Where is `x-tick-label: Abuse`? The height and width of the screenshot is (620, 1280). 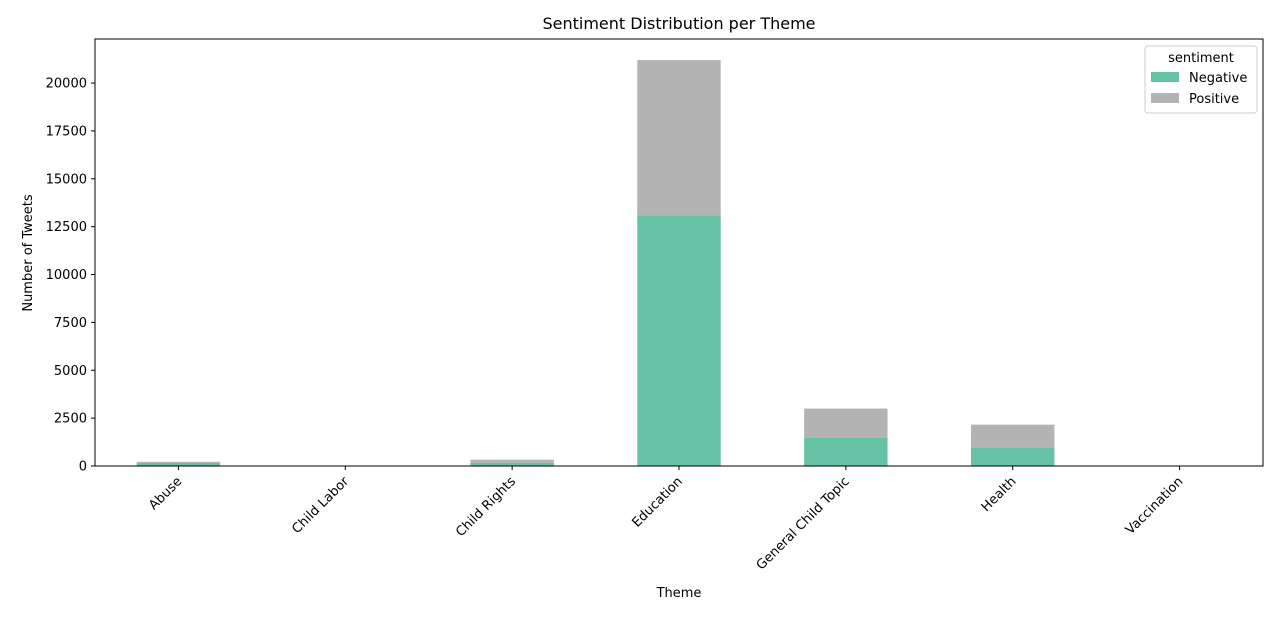
x-tick-label: Abuse is located at coordinates (165, 493).